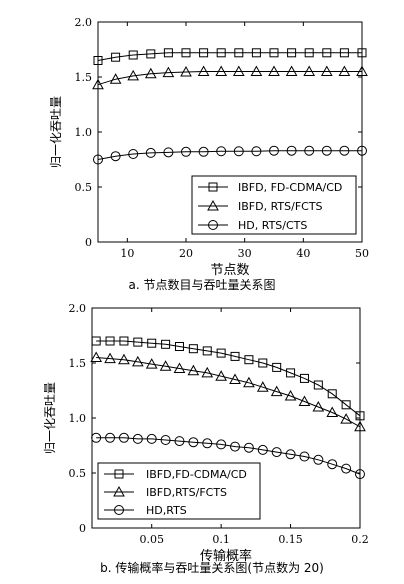  I want to click on legend-label: IBFD, RTS/FCTS, so click(280, 206).